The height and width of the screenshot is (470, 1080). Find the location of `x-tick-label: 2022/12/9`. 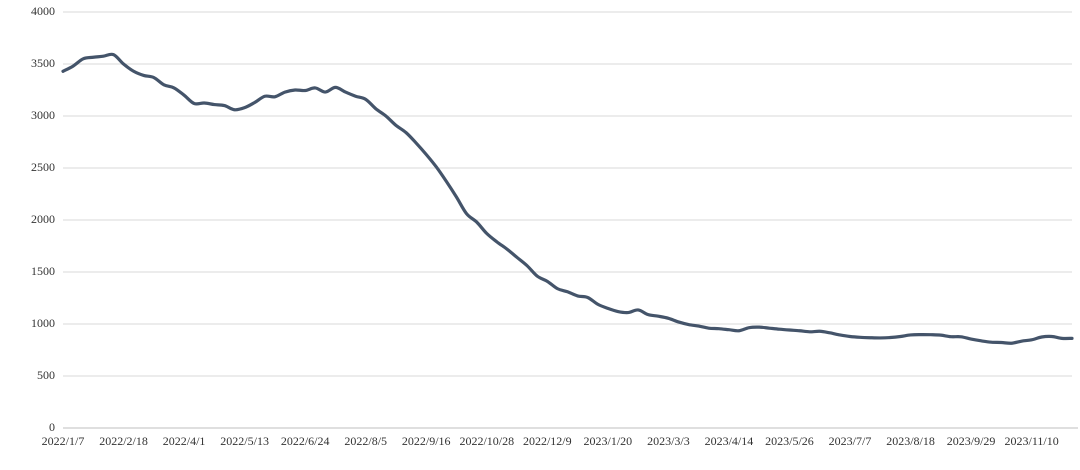

x-tick-label: 2022/12/9 is located at coordinates (547, 441).